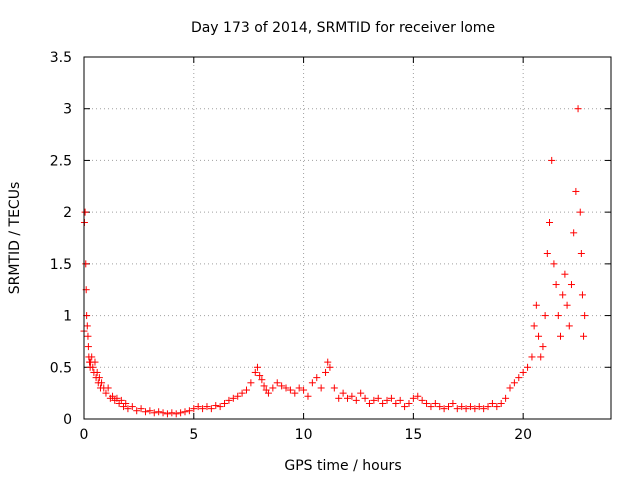 This screenshot has width=640, height=480. I want to click on x-tick-label: 20, so click(523, 435).